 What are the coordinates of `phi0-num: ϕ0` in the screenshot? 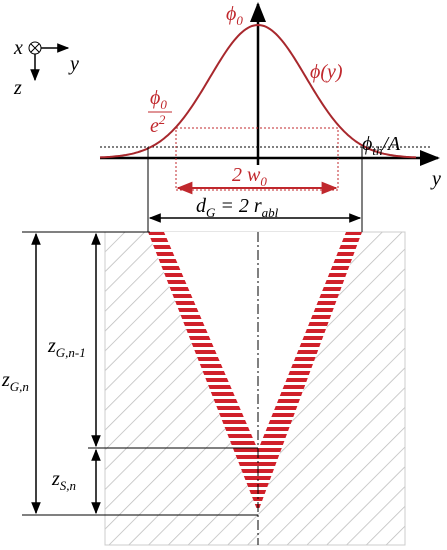 It's located at (158, 99).